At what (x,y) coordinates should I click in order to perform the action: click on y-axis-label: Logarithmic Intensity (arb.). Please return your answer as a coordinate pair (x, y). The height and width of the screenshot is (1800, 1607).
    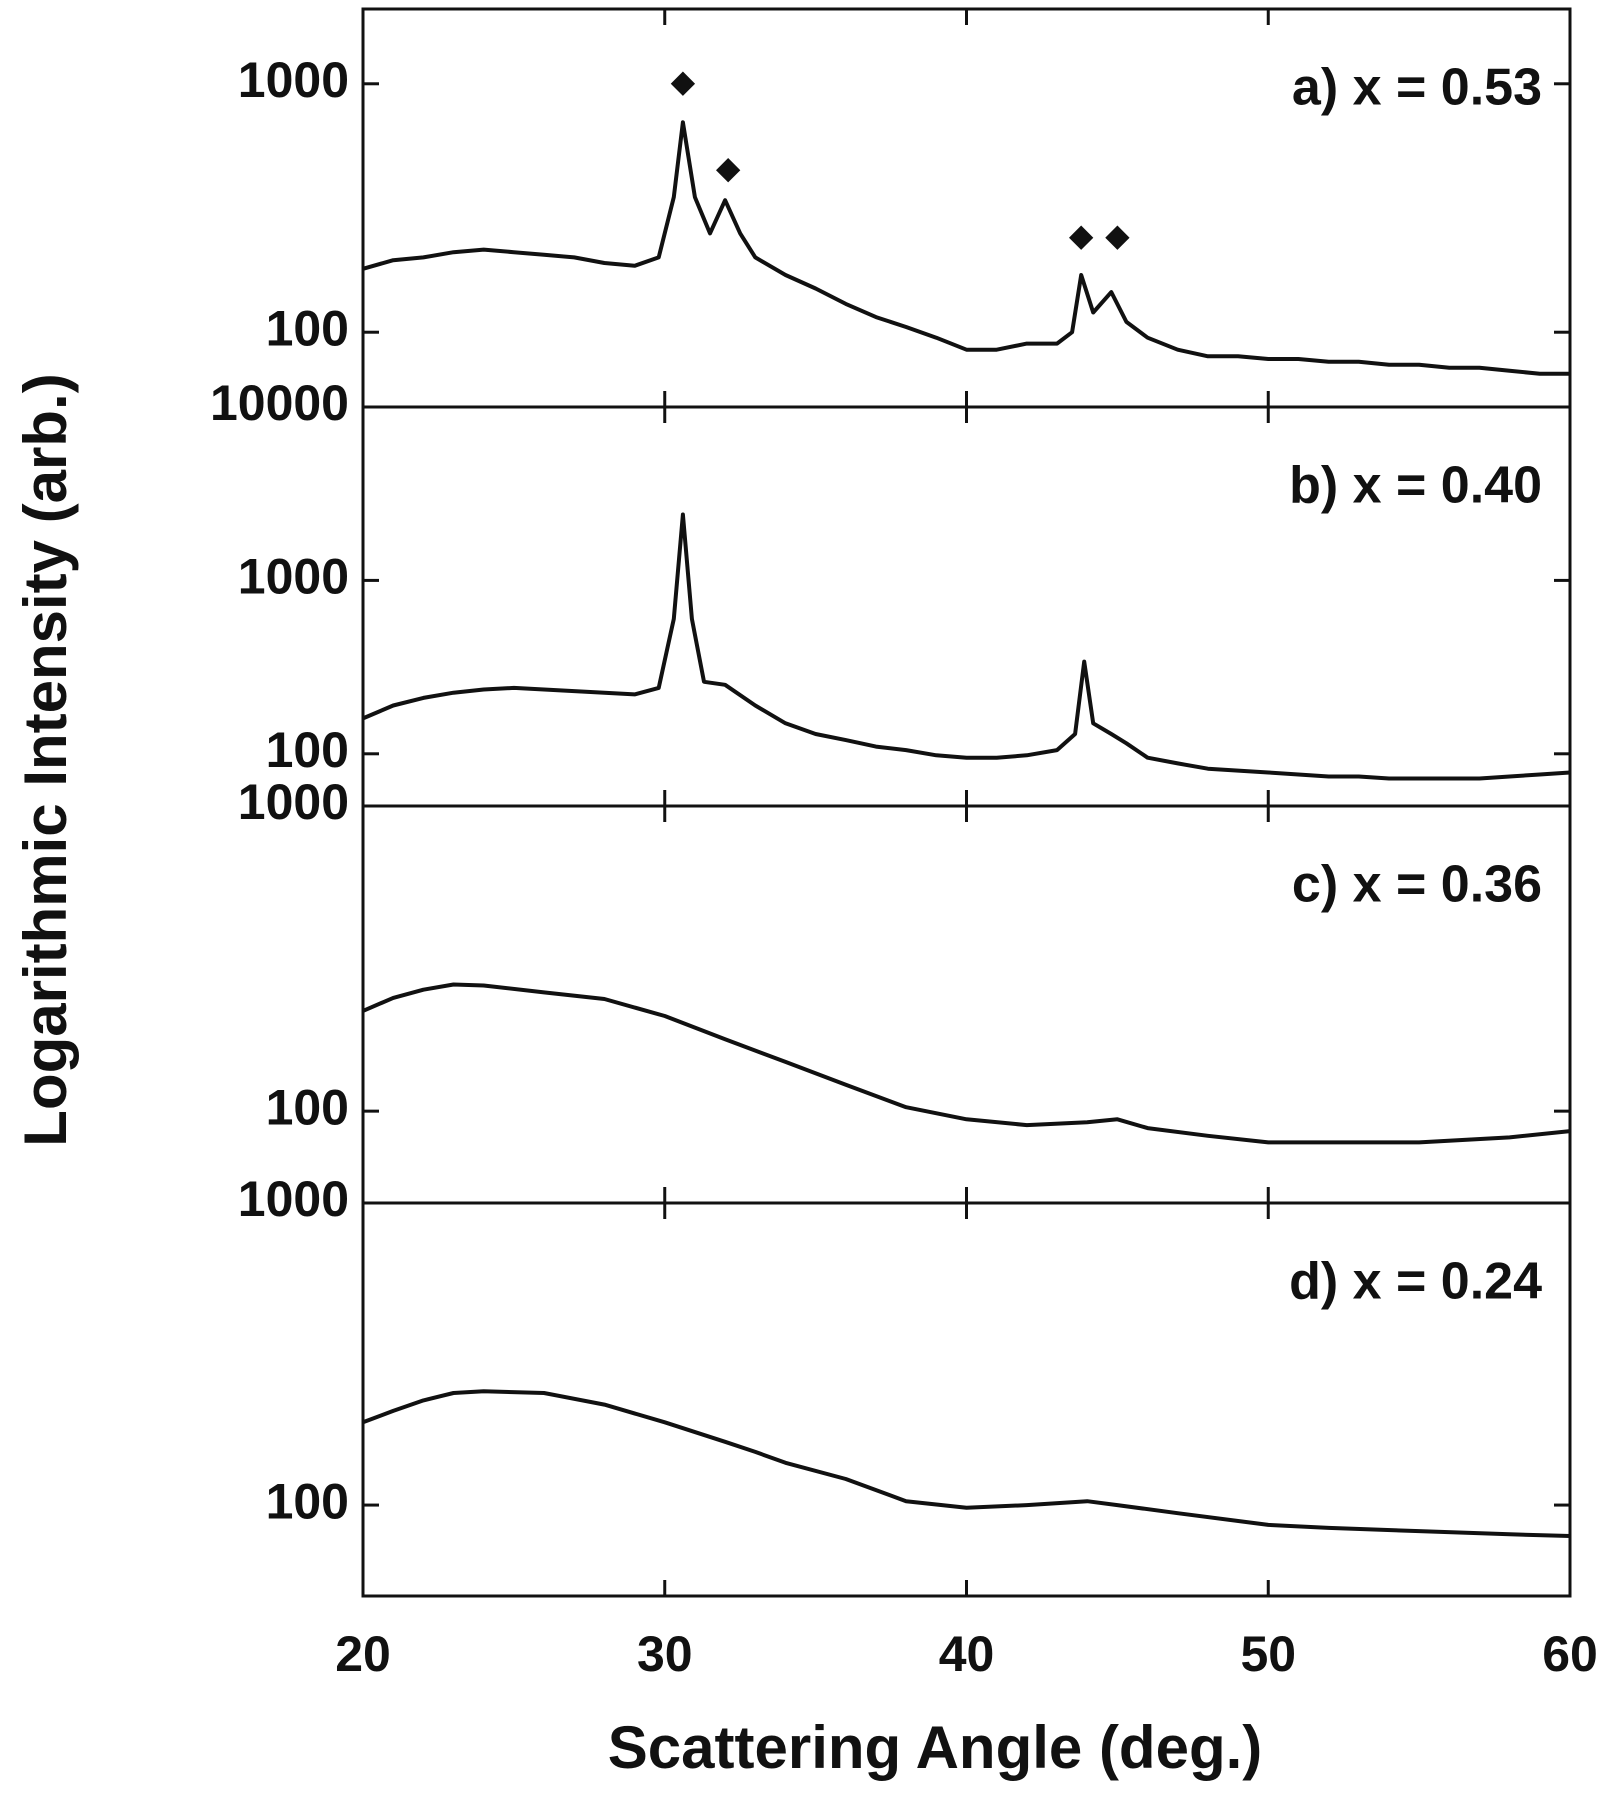
    Looking at the image, I should click on (45, 759).